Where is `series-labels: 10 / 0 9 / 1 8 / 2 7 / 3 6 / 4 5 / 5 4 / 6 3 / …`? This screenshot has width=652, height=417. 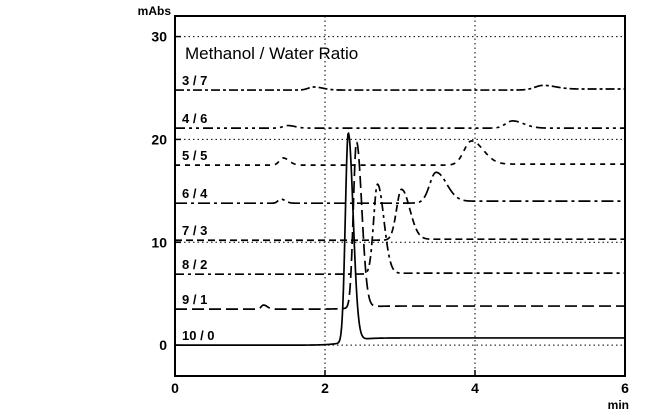 series-labels: 10 / 0 9 / 1 8 / 2 7 / 3 6 / 4 5 / 5 4 / 6 3 / … is located at coordinates (198, 208).